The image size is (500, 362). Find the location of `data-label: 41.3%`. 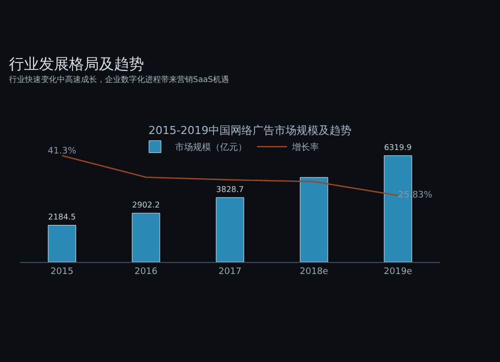

data-label: 41.3% is located at coordinates (62, 151).